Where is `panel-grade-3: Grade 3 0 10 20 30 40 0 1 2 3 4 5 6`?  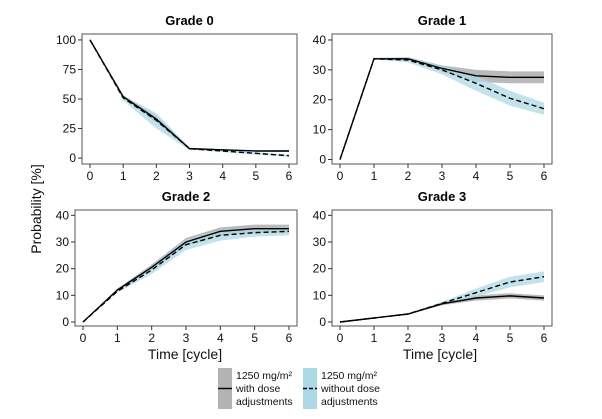
panel-grade-3: Grade 3 0 10 20 30 40 0 1 2 3 4 5 6 is located at coordinates (433, 267).